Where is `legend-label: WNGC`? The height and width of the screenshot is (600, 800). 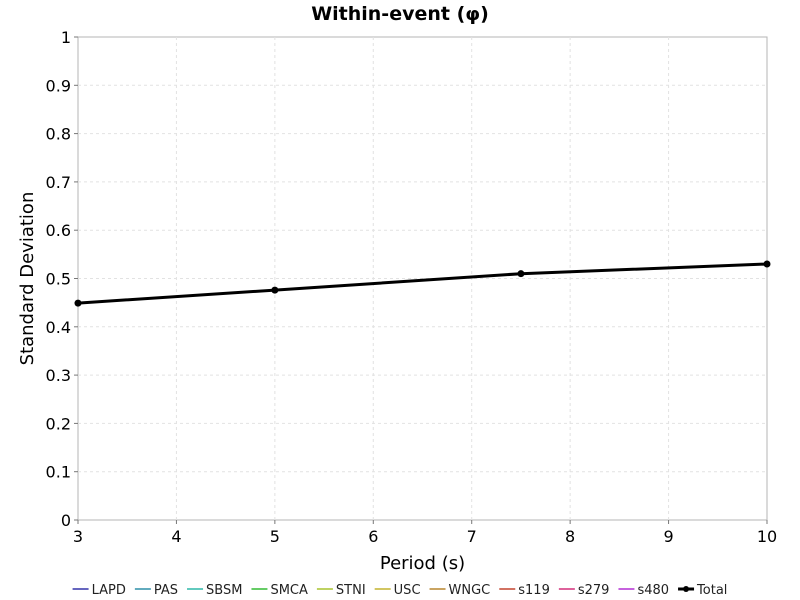 legend-label: WNGC is located at coordinates (470, 590).